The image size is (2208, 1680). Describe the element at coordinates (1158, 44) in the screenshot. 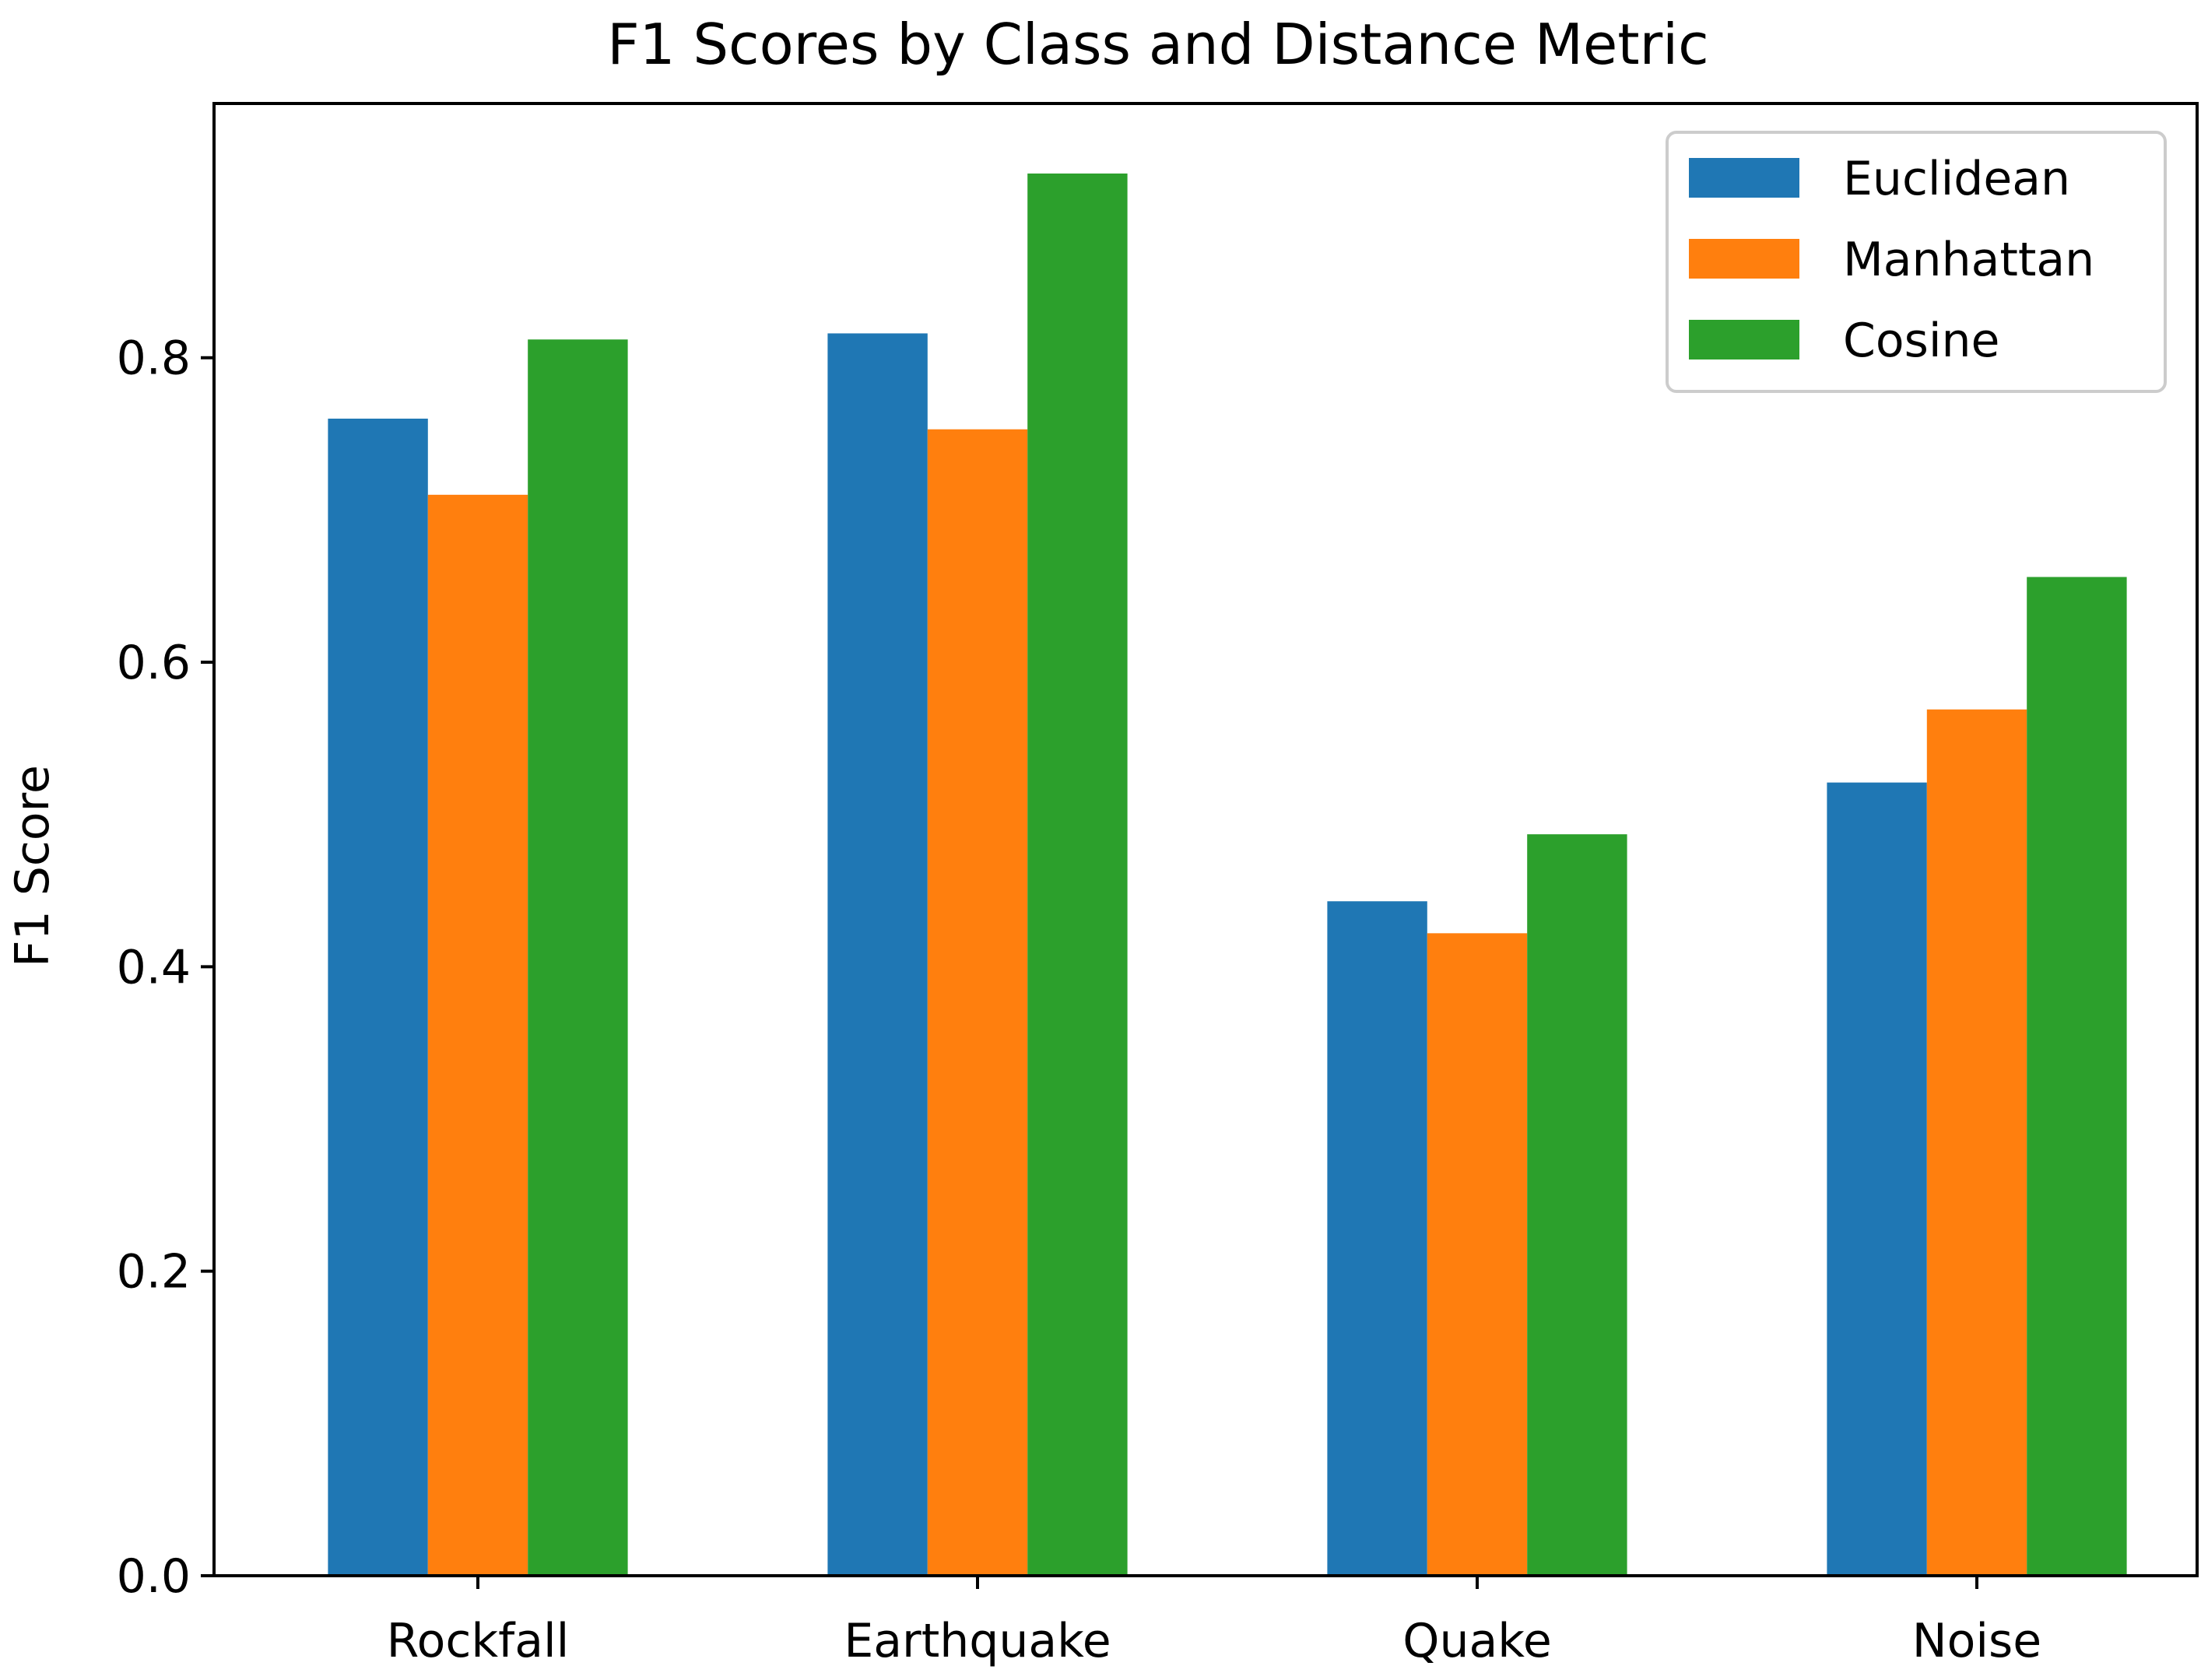

I see `chart-title: F1 Scores by Class and Distance Metric` at that location.